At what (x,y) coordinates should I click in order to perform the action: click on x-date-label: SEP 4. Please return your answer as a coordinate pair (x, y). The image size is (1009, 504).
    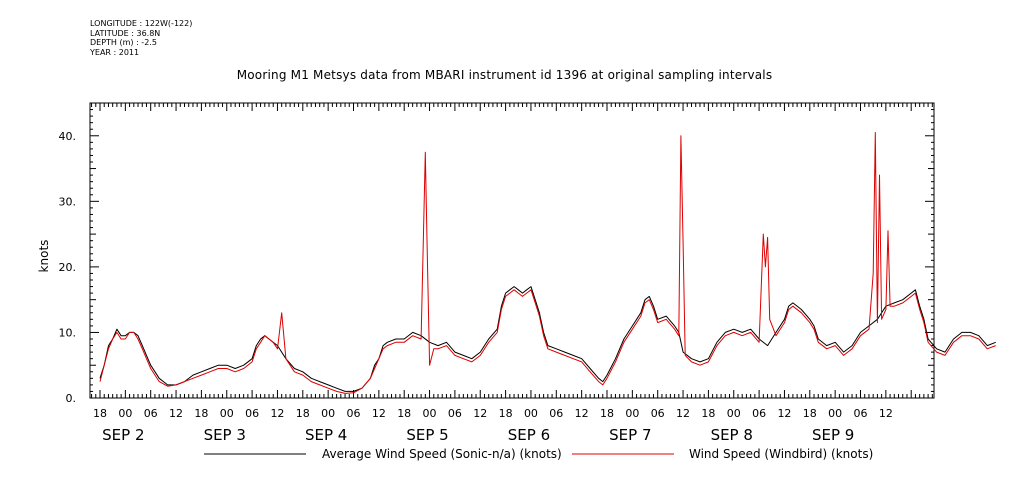
    Looking at the image, I should click on (326, 435).